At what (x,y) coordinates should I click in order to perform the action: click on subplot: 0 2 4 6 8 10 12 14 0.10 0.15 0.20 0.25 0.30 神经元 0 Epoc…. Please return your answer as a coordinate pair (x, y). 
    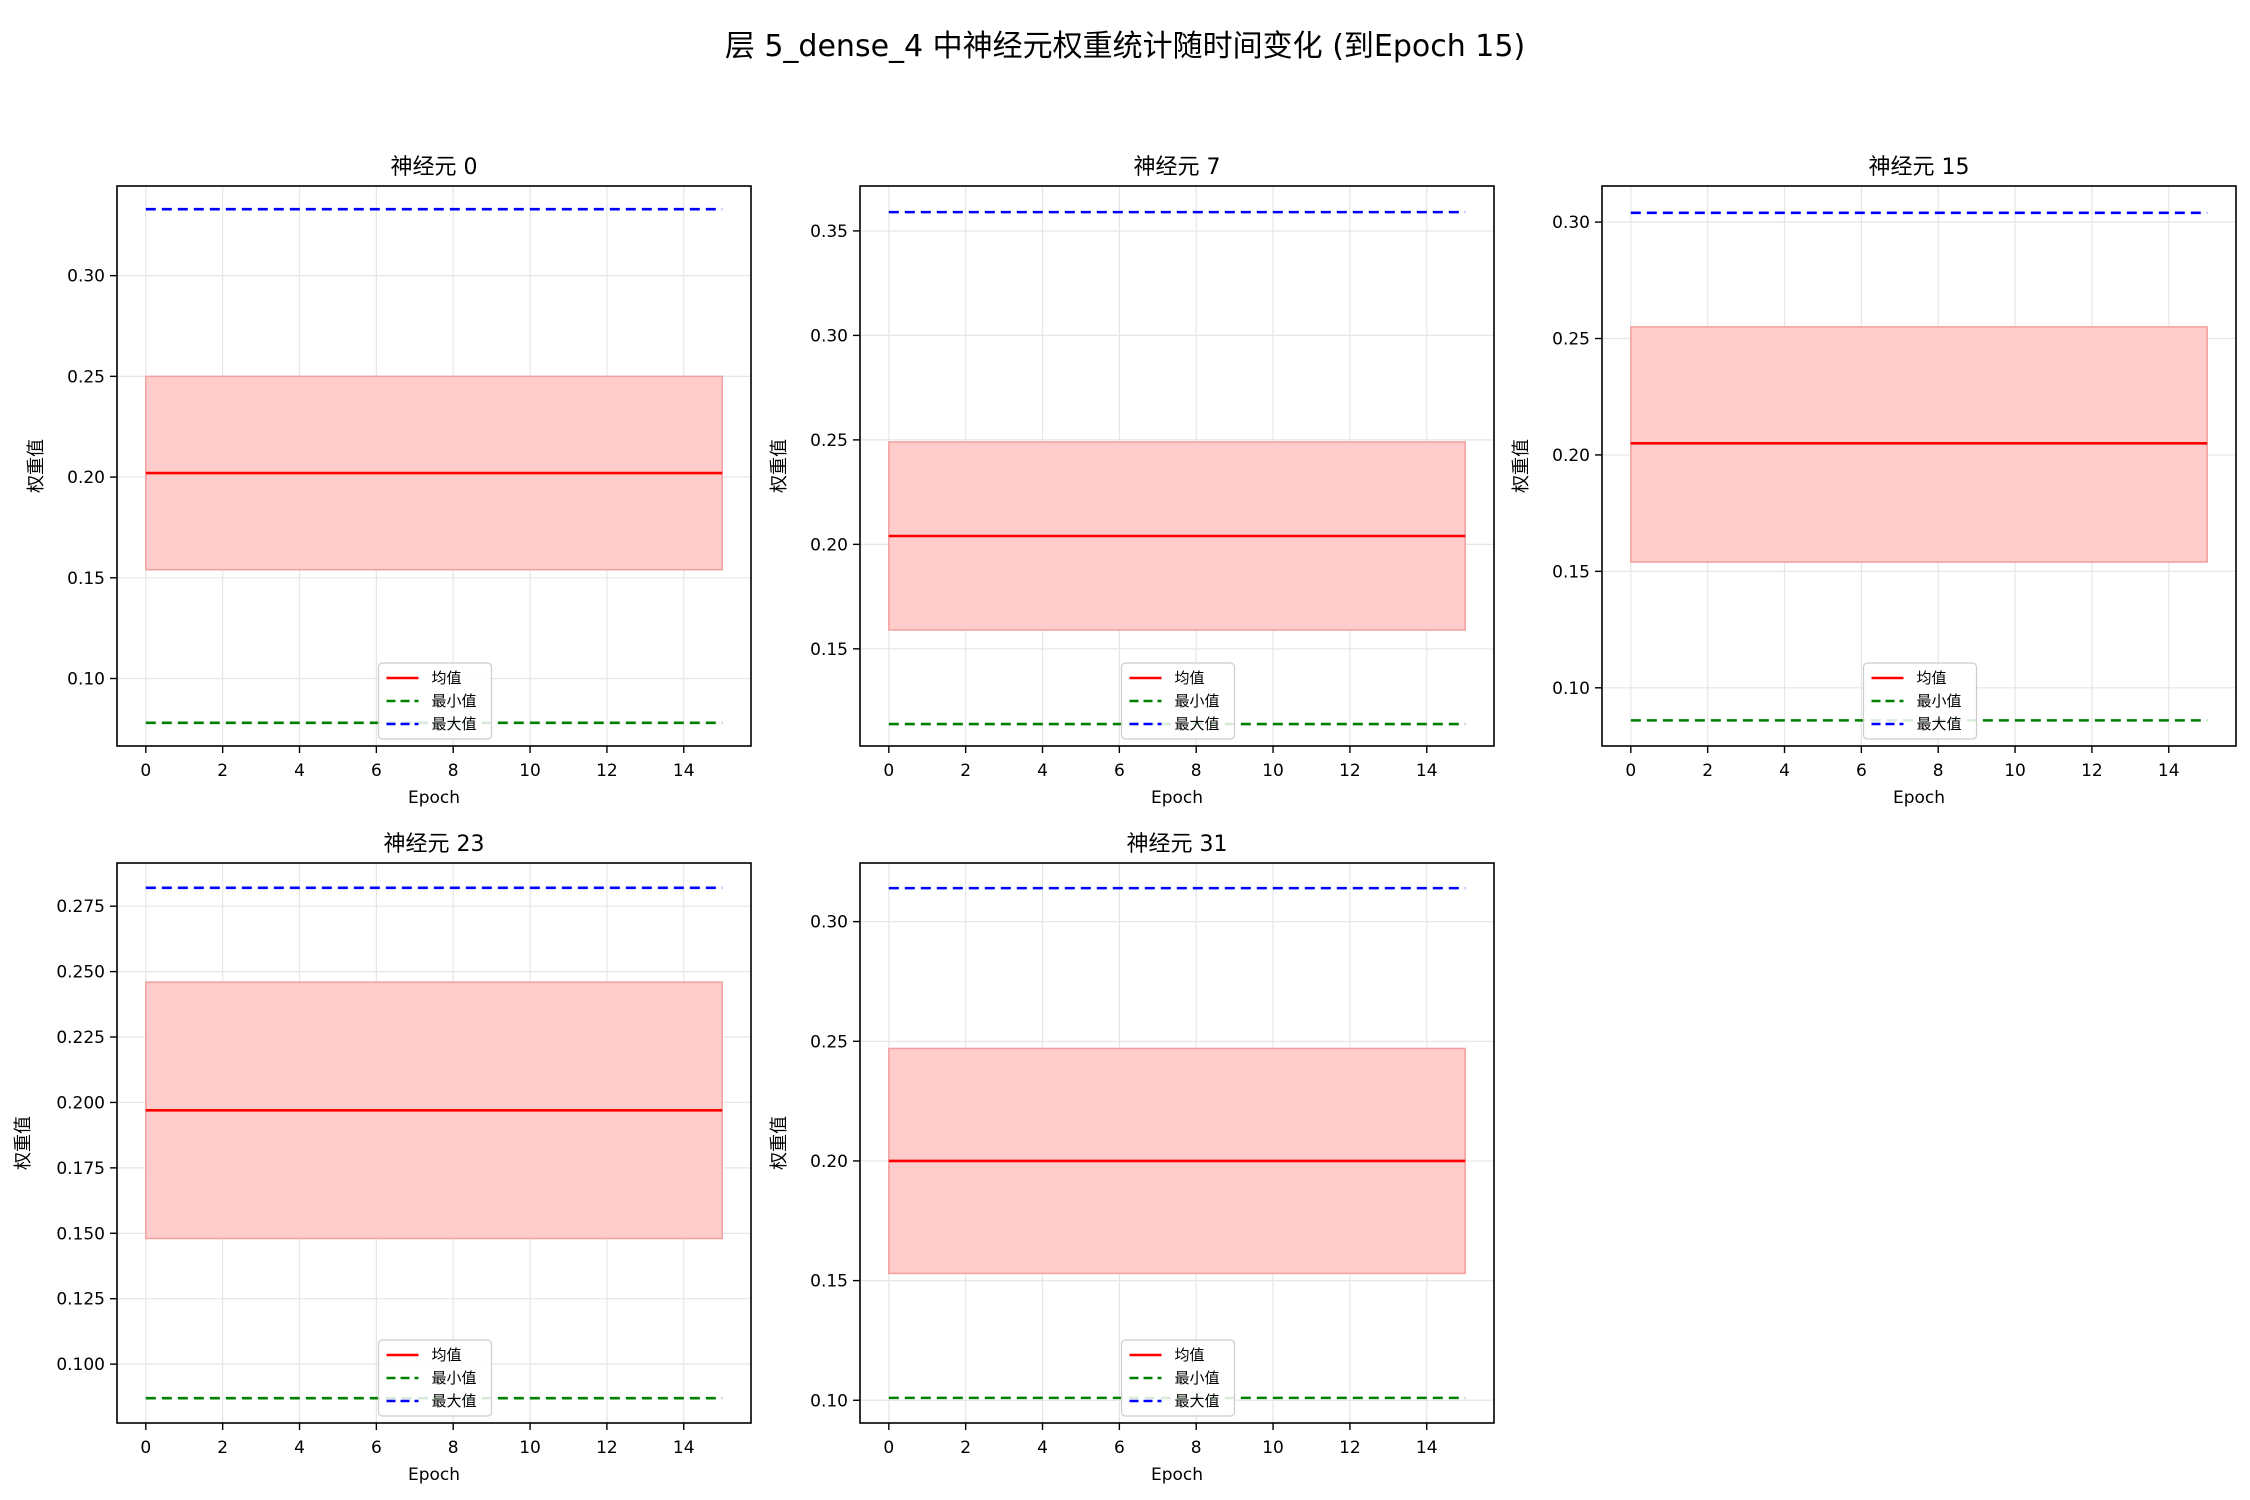
    Looking at the image, I should click on (389, 481).